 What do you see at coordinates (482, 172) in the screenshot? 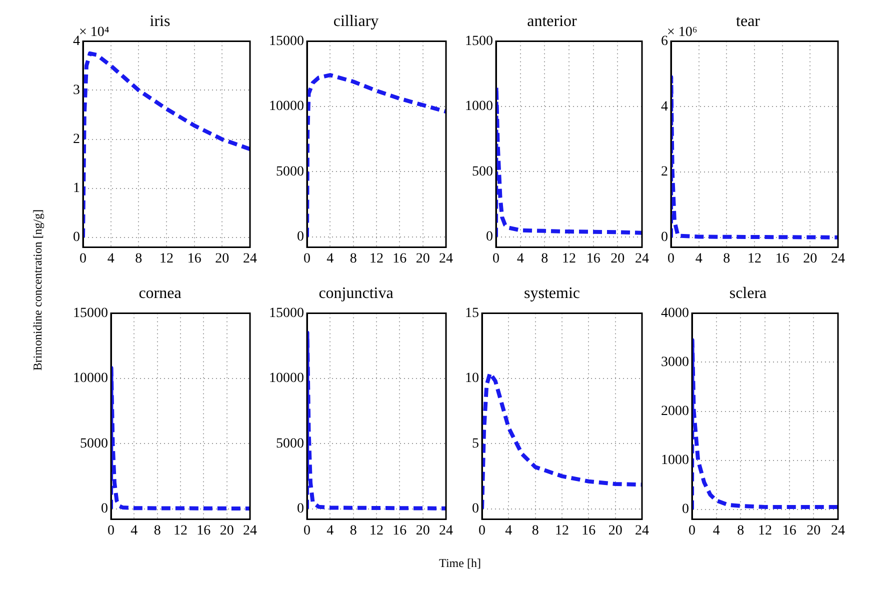
I see `y-tick-label: 500` at bounding box center [482, 172].